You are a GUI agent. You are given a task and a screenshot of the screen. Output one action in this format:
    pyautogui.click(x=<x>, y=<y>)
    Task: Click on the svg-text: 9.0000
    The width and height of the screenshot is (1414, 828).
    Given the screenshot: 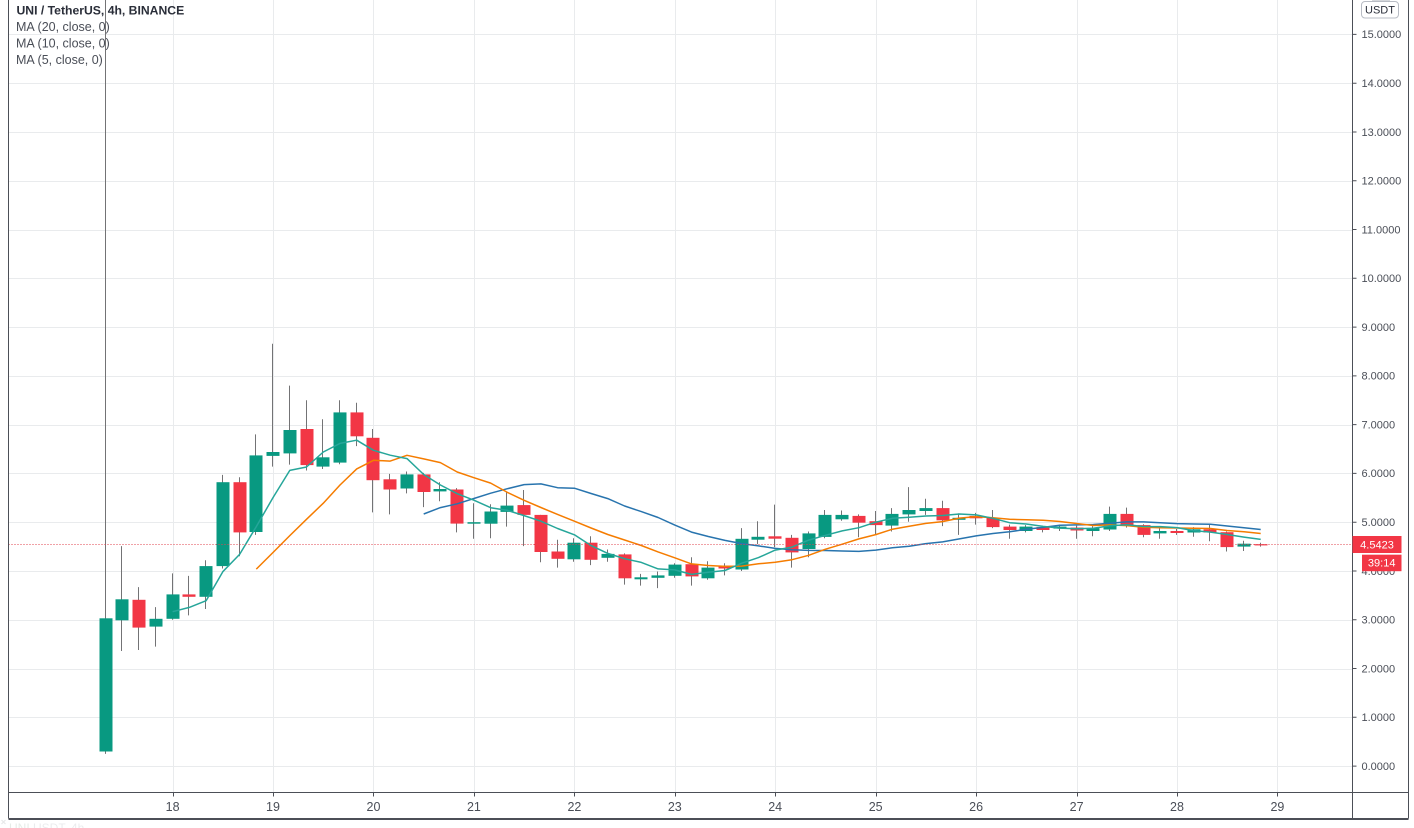 What is the action you would take?
    pyautogui.click(x=1379, y=328)
    